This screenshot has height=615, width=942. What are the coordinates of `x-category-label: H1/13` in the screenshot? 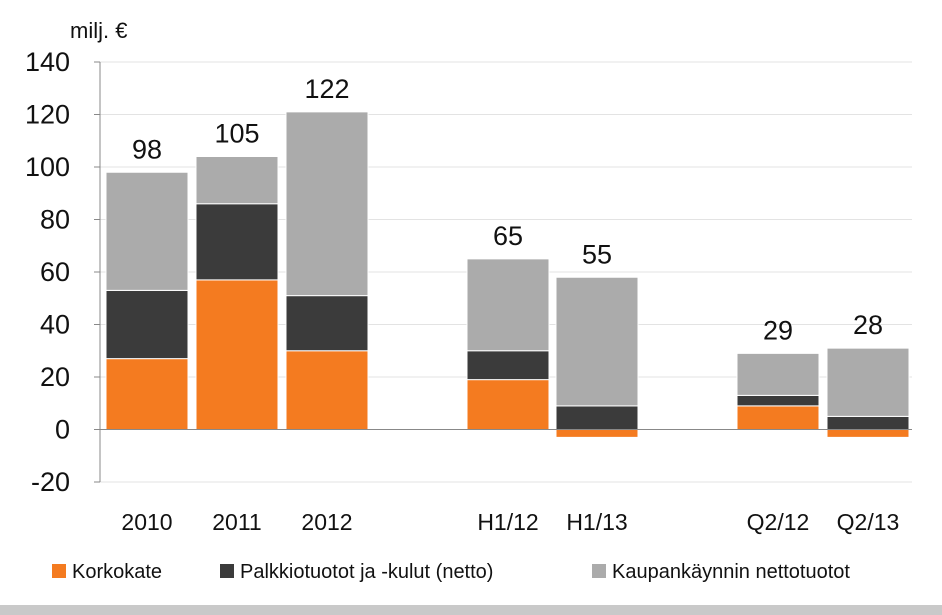 It's located at (596, 522).